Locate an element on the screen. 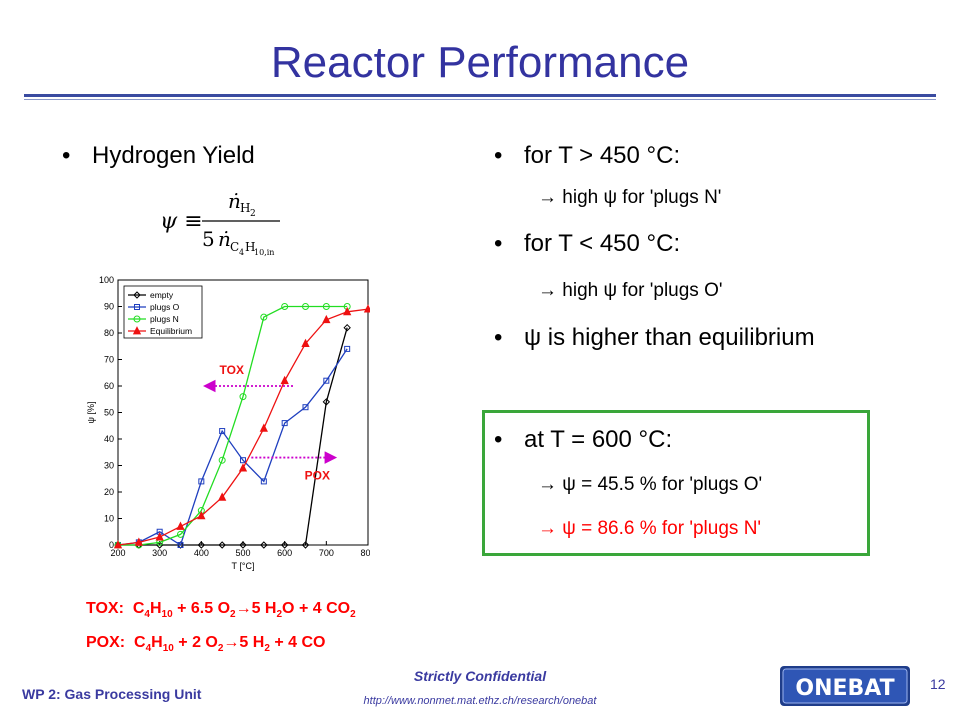  right-bullet-2: • for T < 450 °C: is located at coordinates (587, 244).